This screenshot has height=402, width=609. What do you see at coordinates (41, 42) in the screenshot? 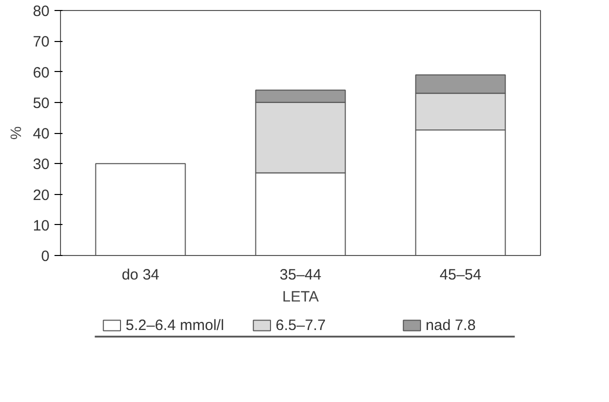
I see `y-tick-label: 70` at bounding box center [41, 42].